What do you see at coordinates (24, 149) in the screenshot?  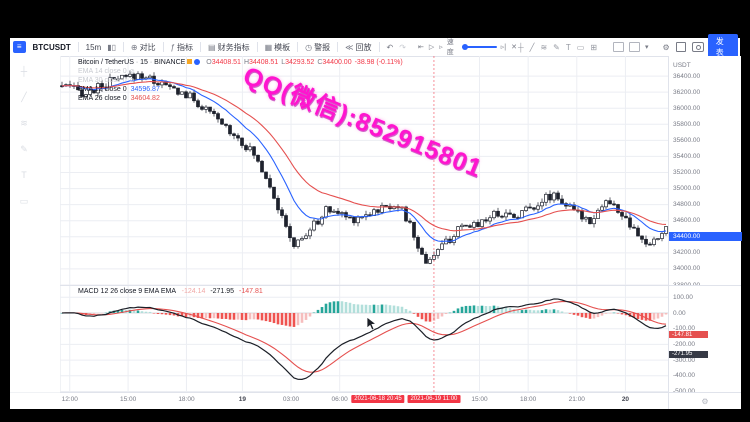 I see `brush-tool-icon: ✎` at bounding box center [24, 149].